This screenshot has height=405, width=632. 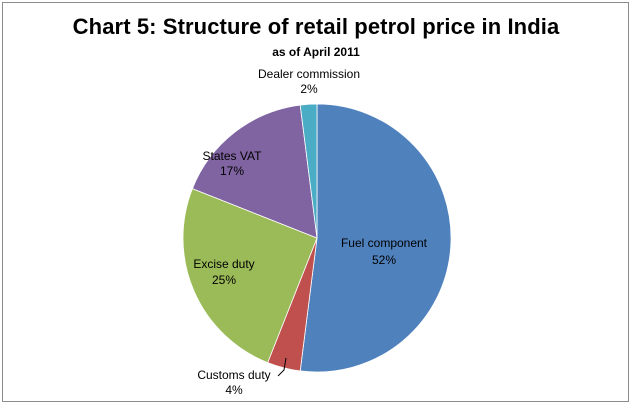 What do you see at coordinates (316, 52) in the screenshot?
I see `chart-subtitle: as of April 2011` at bounding box center [316, 52].